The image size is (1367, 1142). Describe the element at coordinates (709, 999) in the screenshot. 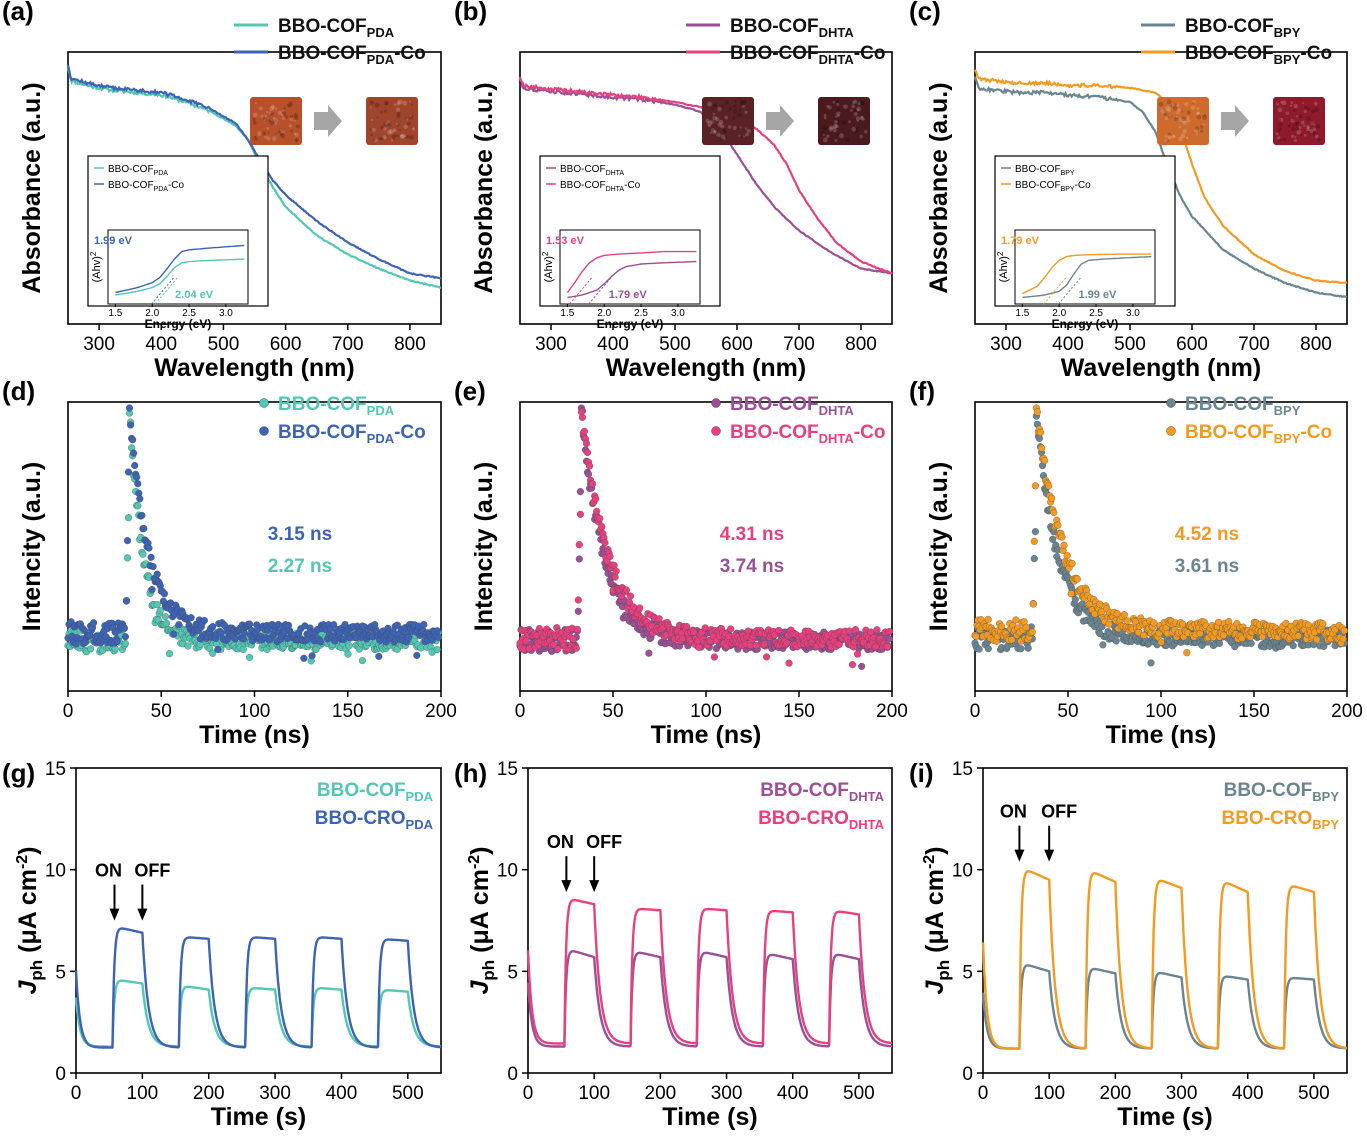

I see `series-line` at that location.